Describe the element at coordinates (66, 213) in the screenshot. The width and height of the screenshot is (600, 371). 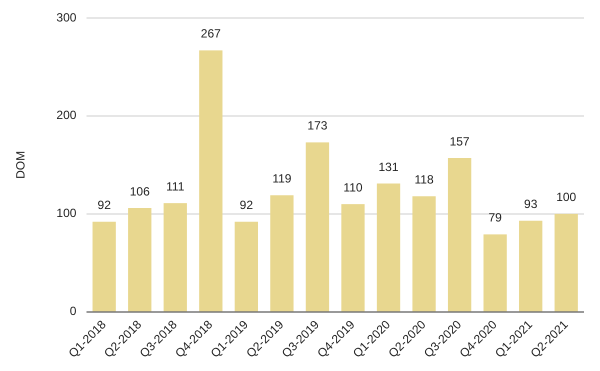
I see `y-tick-label: 100` at that location.